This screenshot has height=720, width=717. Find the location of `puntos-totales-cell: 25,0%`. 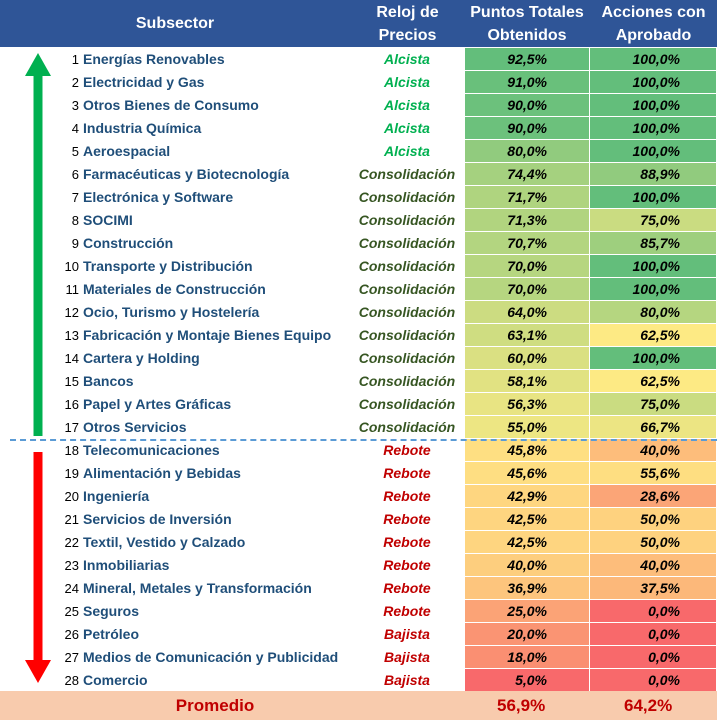

puntos-totales-cell: 25,0% is located at coordinates (527, 611).